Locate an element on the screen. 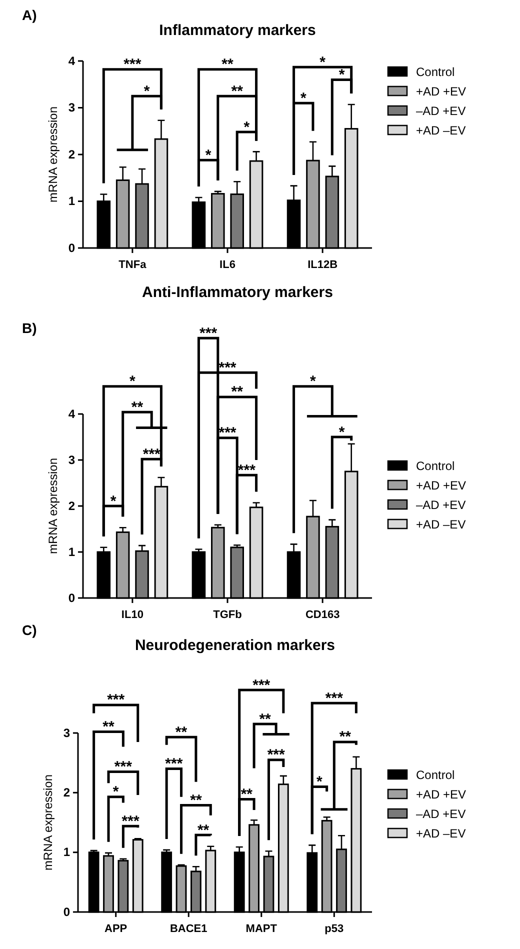  x-tick-label: TNFa is located at coordinates (133, 265).